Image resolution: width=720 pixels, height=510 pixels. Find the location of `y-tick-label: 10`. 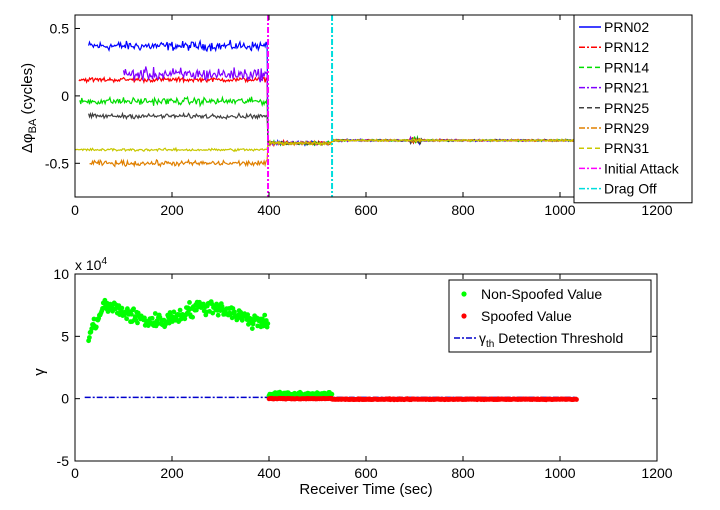

y-tick-label: 10 is located at coordinates (61, 274).